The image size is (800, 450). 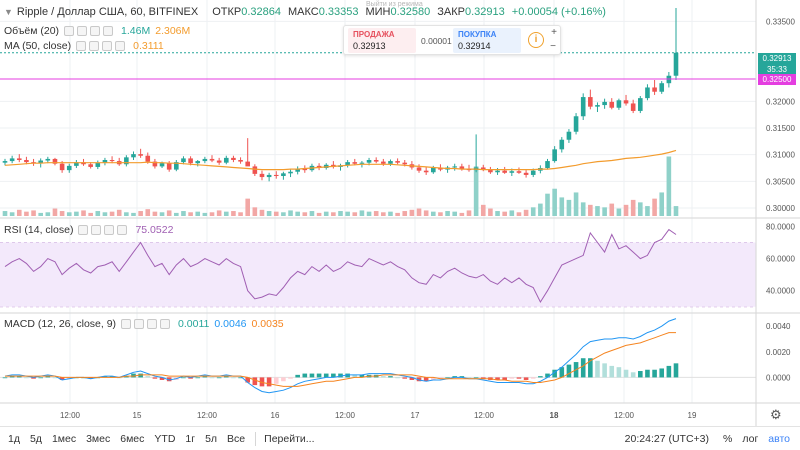 What do you see at coordinates (477, 34) in the screenshot?
I see `buy-label: ПОКУПКА` at bounding box center [477, 34].